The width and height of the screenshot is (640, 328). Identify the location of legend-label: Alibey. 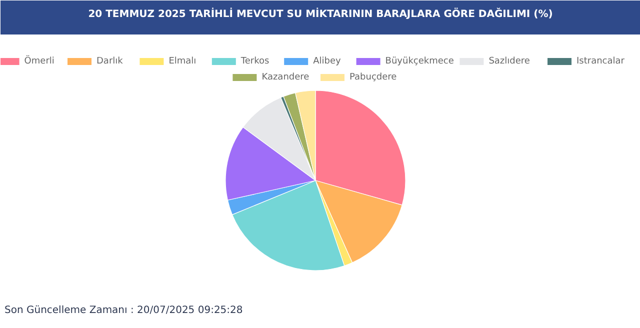
(327, 61).